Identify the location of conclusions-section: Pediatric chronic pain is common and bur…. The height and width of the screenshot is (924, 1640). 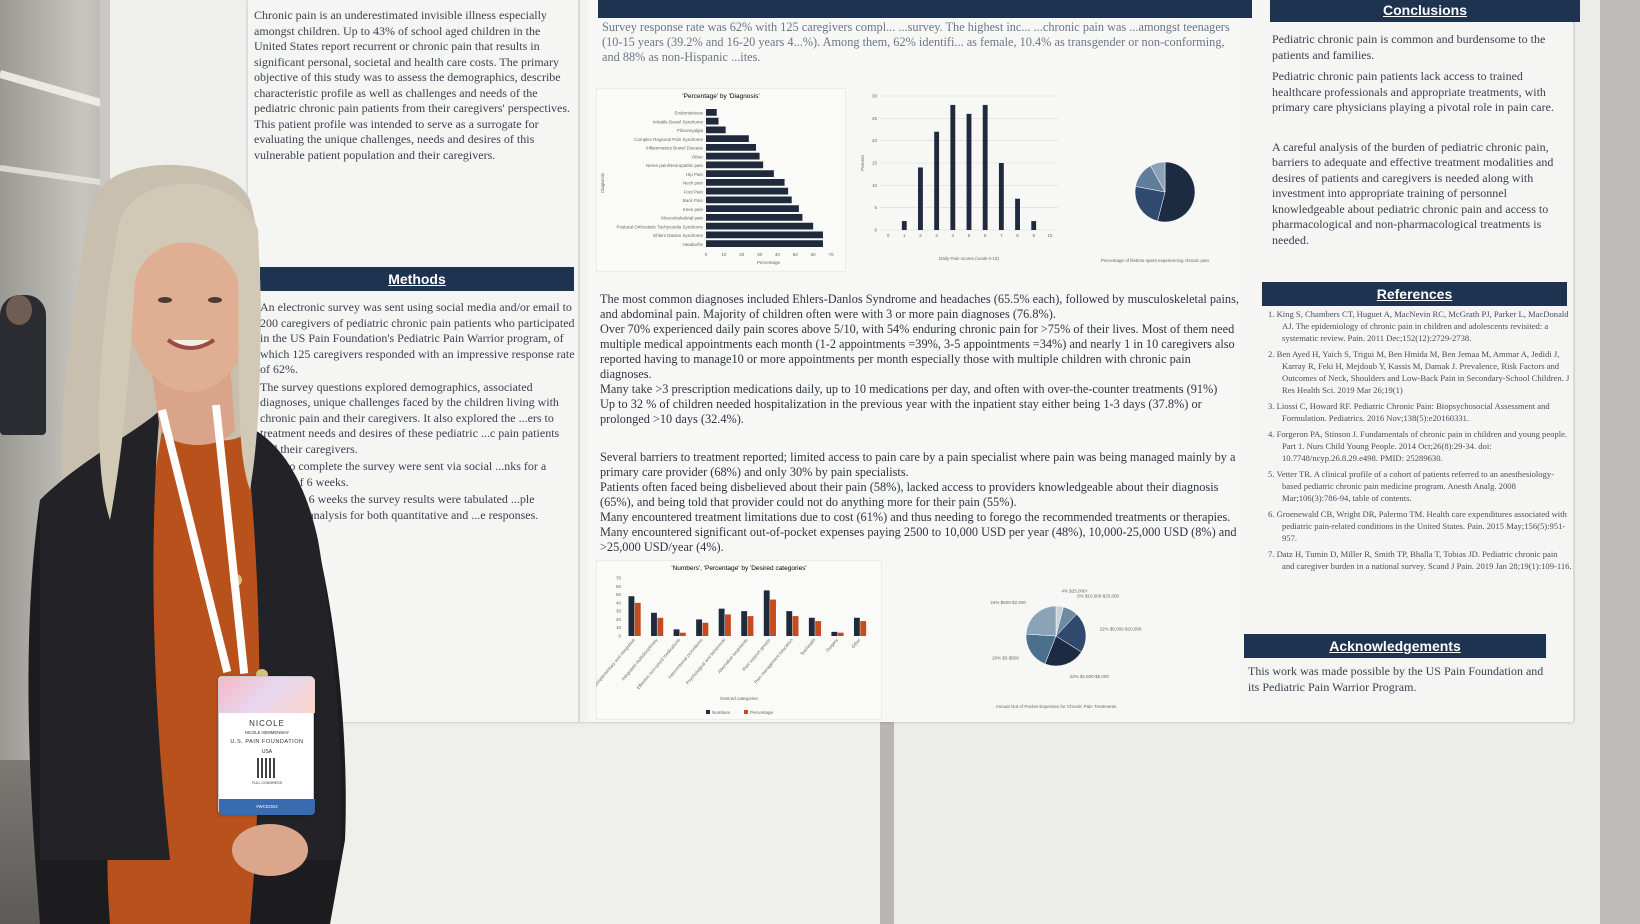
(1422, 141).